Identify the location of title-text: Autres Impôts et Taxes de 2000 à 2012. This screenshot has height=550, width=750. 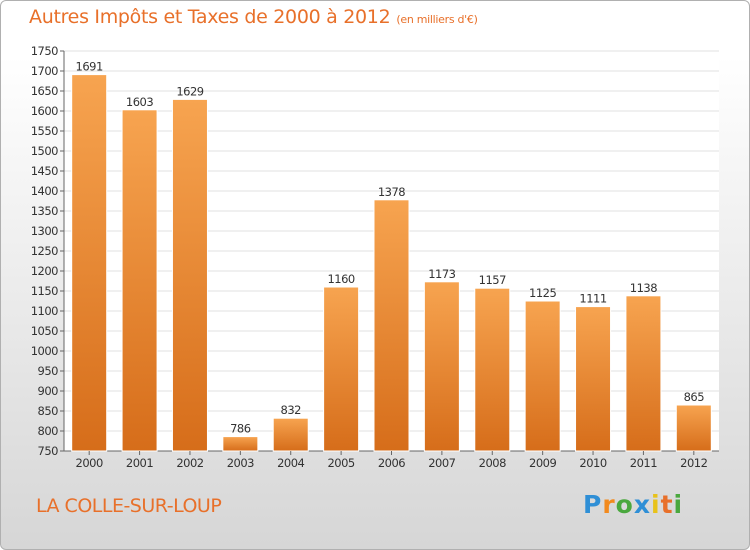
(210, 17).